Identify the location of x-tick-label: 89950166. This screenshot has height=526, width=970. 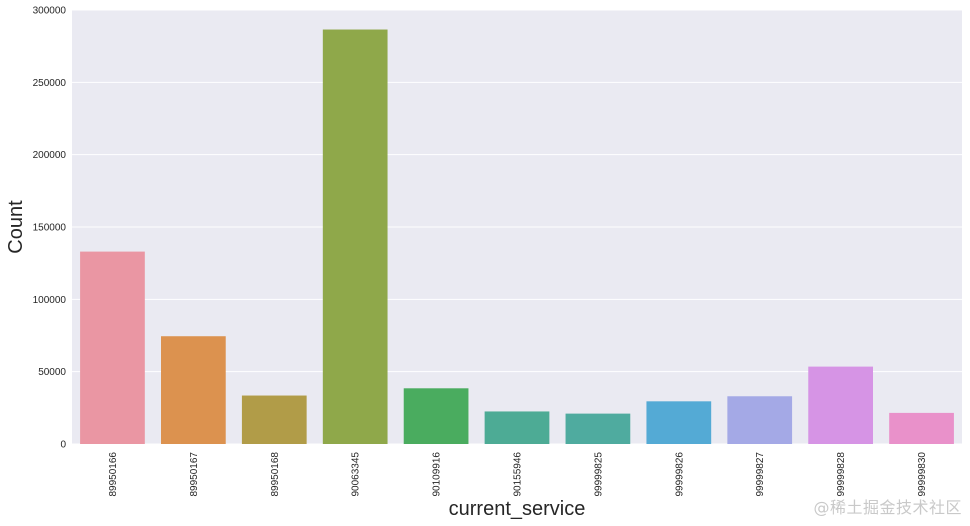
(113, 474).